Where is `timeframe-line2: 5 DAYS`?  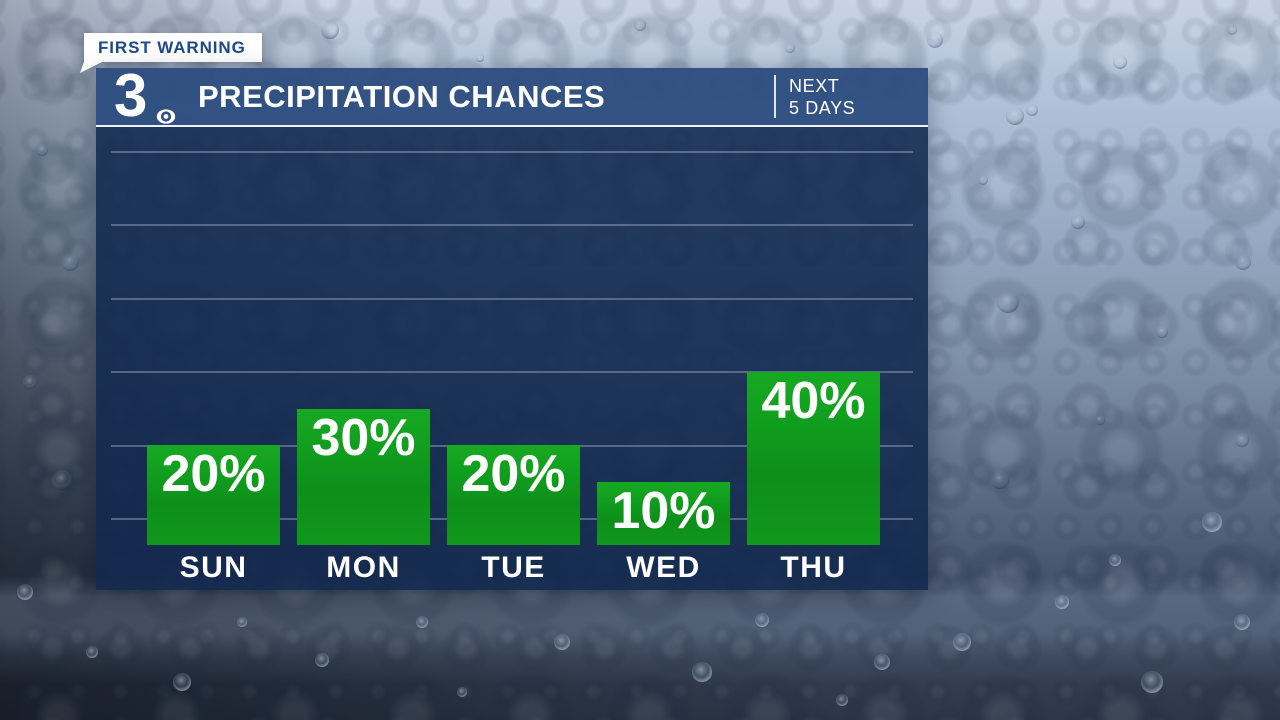
timeframe-line2: 5 DAYS is located at coordinates (822, 107).